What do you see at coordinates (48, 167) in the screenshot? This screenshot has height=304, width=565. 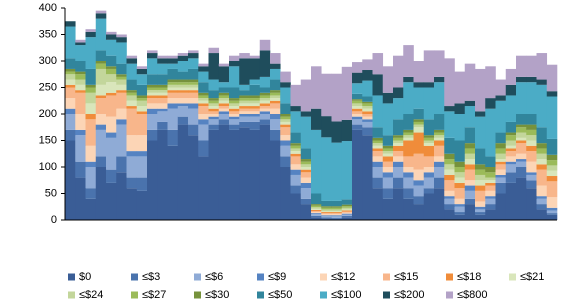 I see `y-tick-label: 100` at bounding box center [48, 167].